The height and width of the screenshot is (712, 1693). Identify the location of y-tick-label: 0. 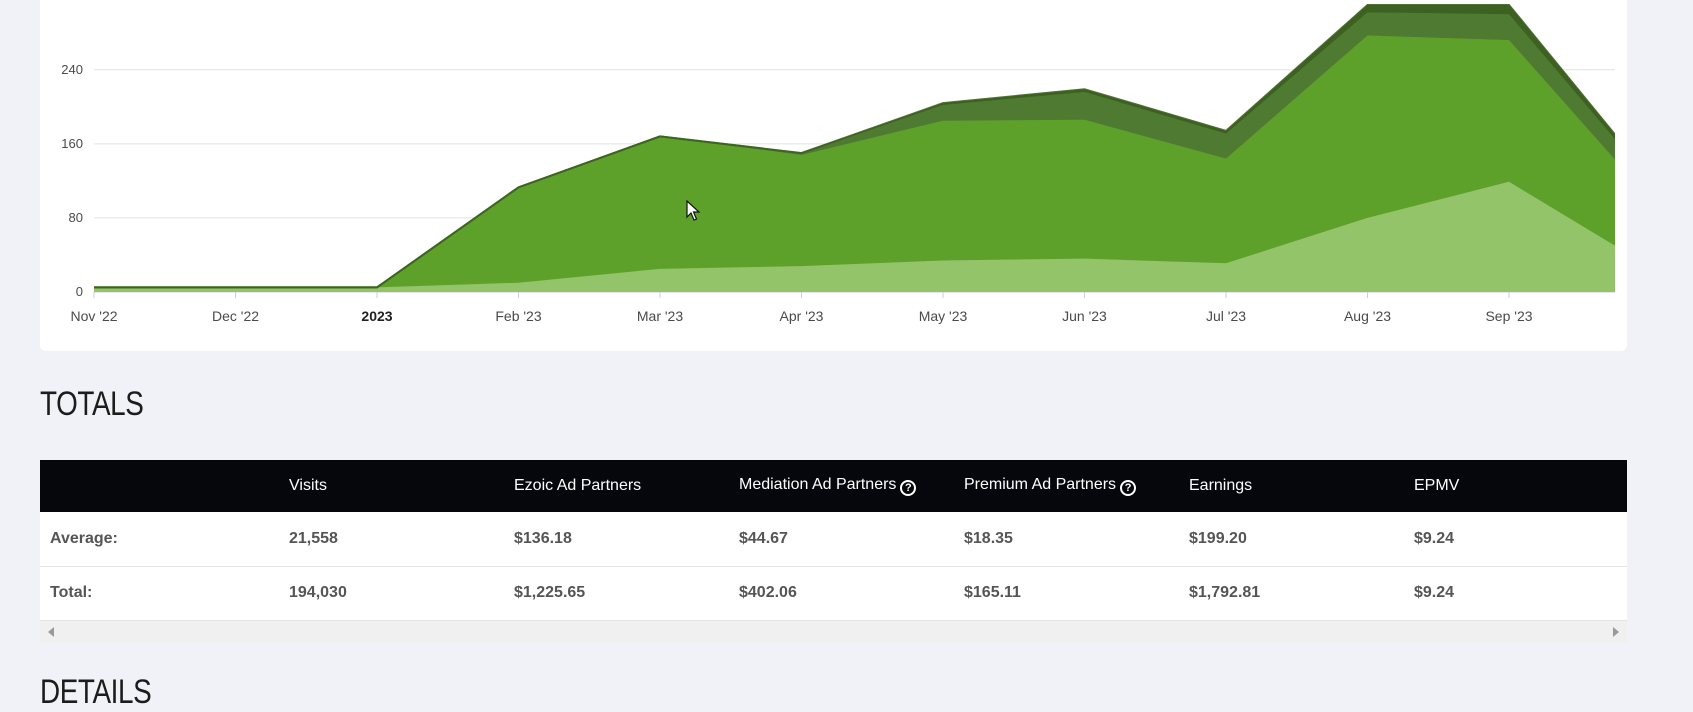
(79, 291).